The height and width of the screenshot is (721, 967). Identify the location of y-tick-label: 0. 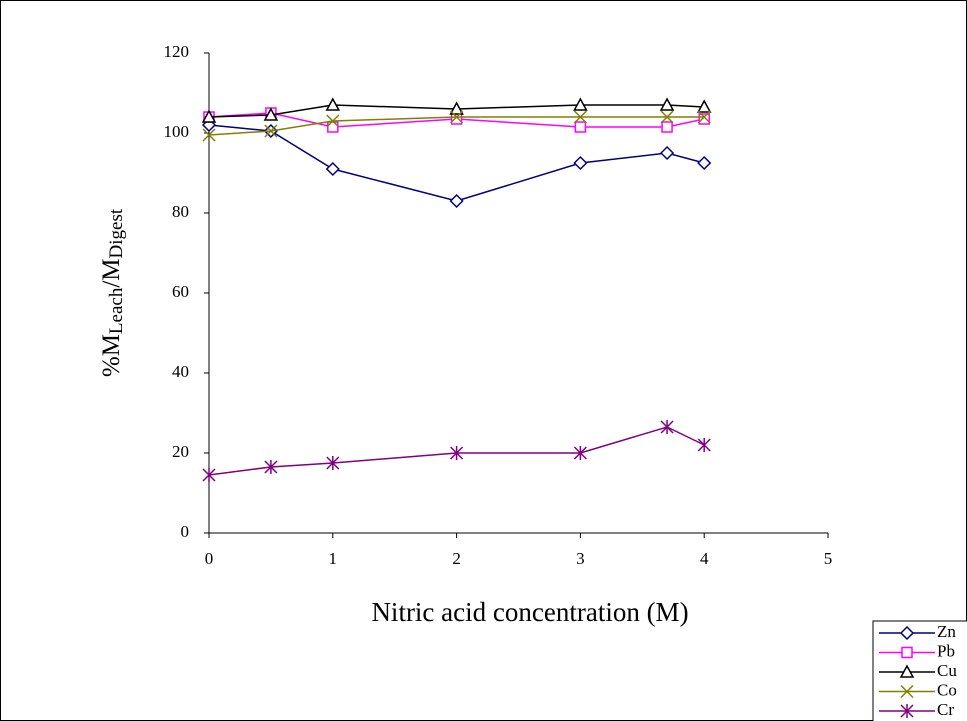
(185, 531).